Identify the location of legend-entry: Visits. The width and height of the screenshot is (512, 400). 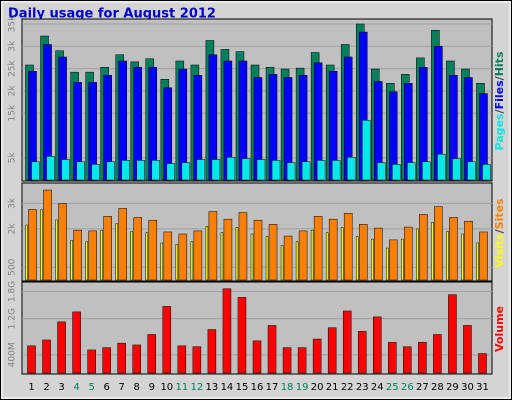
(499, 250).